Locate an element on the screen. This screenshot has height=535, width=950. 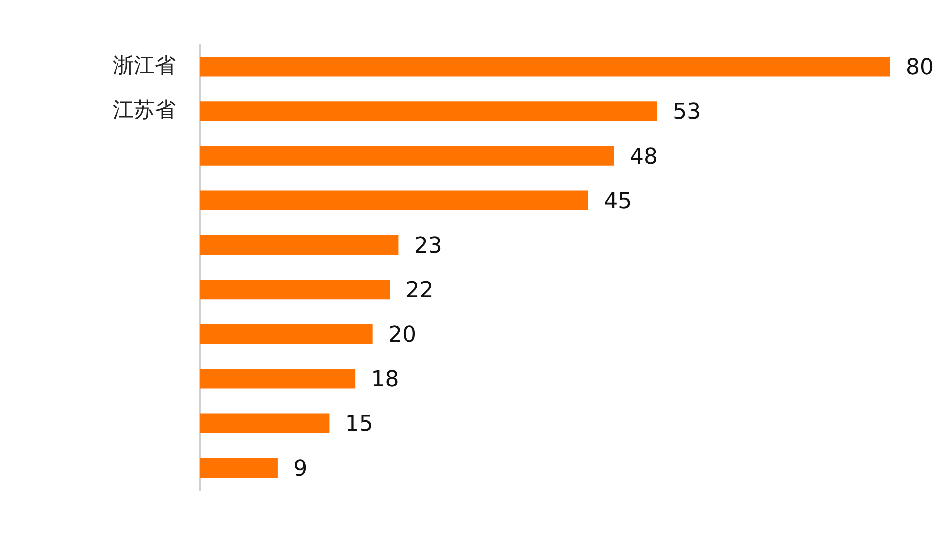
data-label: 53 is located at coordinates (687, 113).